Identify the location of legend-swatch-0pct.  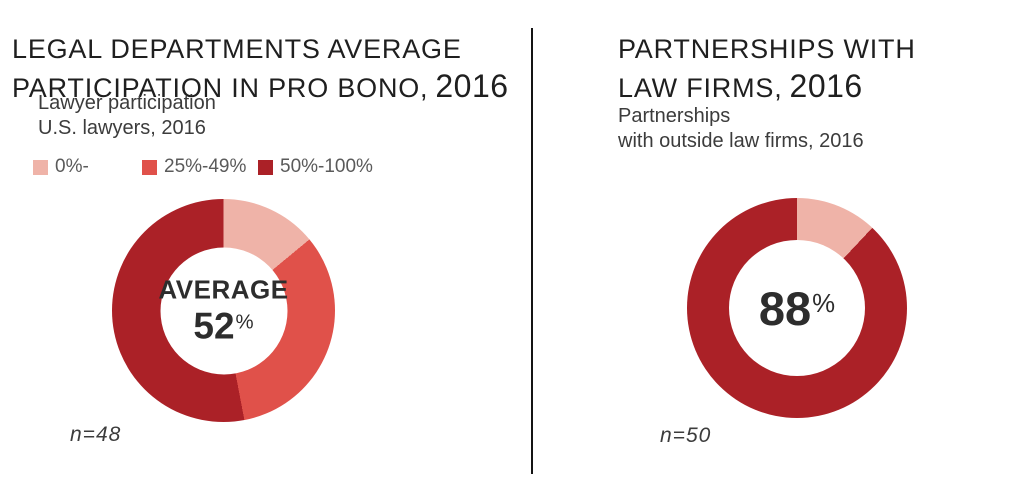
(40, 167).